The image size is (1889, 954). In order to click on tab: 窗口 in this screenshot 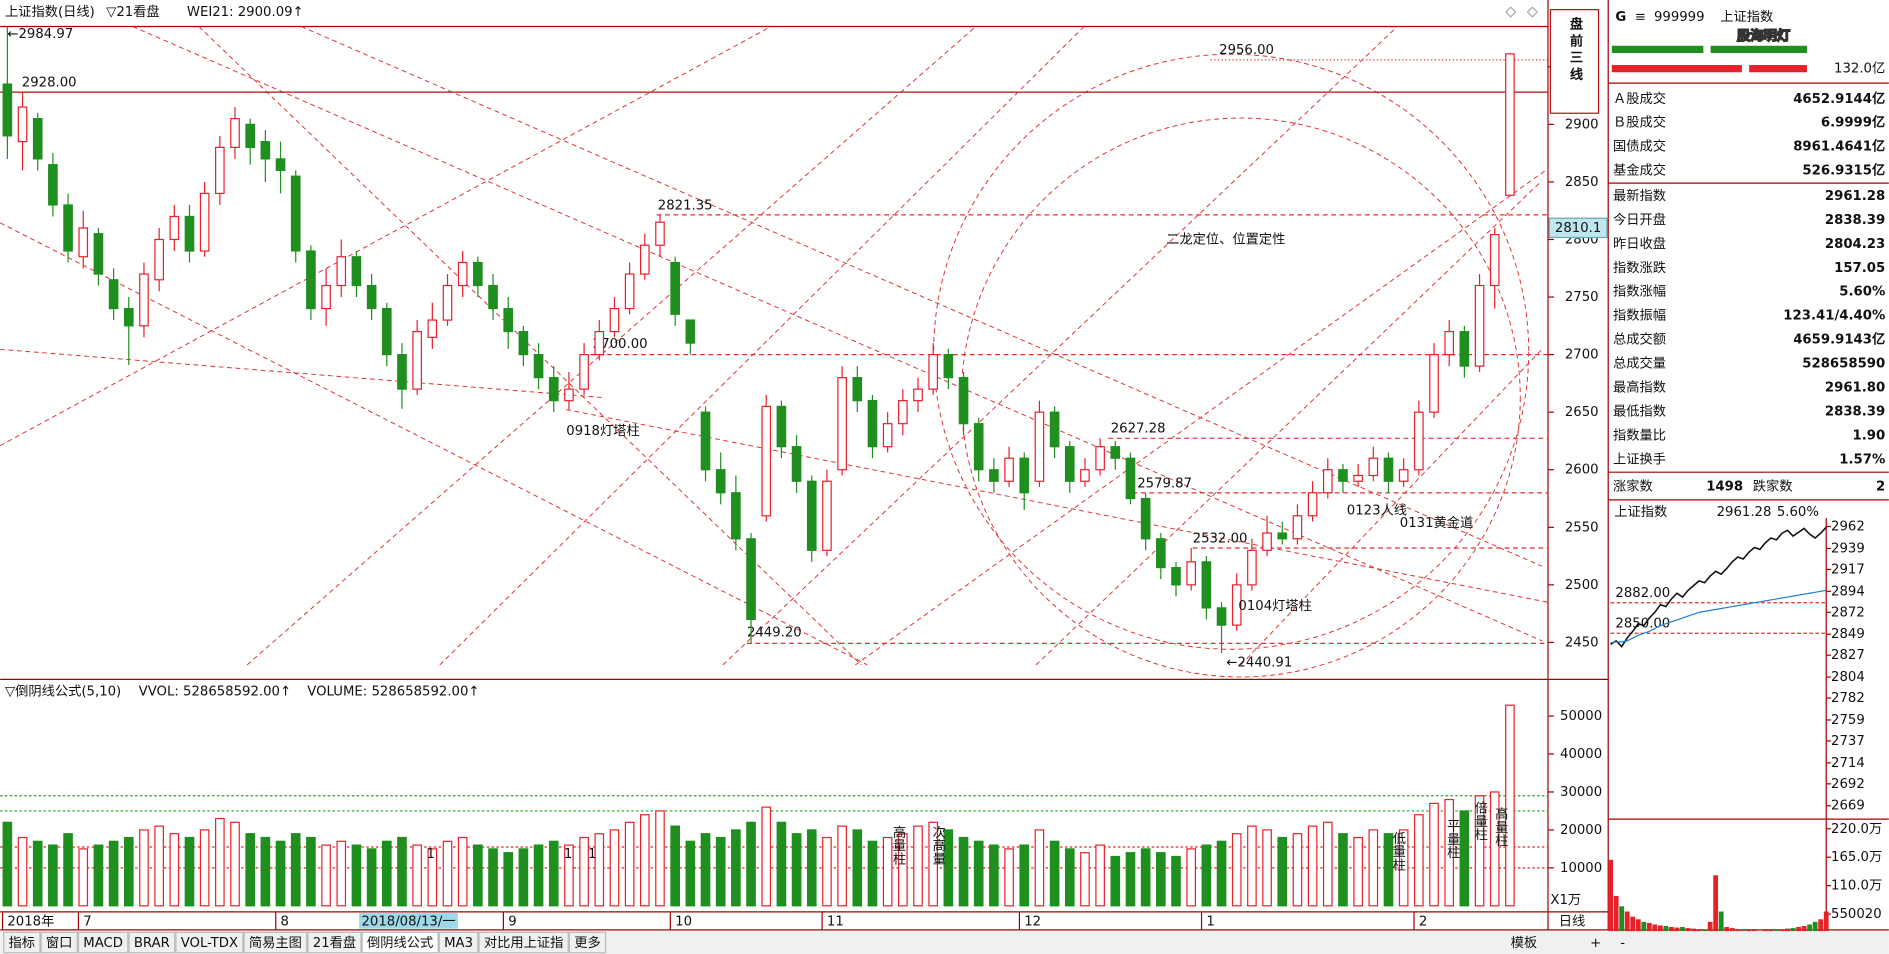, I will do `click(59, 942)`.